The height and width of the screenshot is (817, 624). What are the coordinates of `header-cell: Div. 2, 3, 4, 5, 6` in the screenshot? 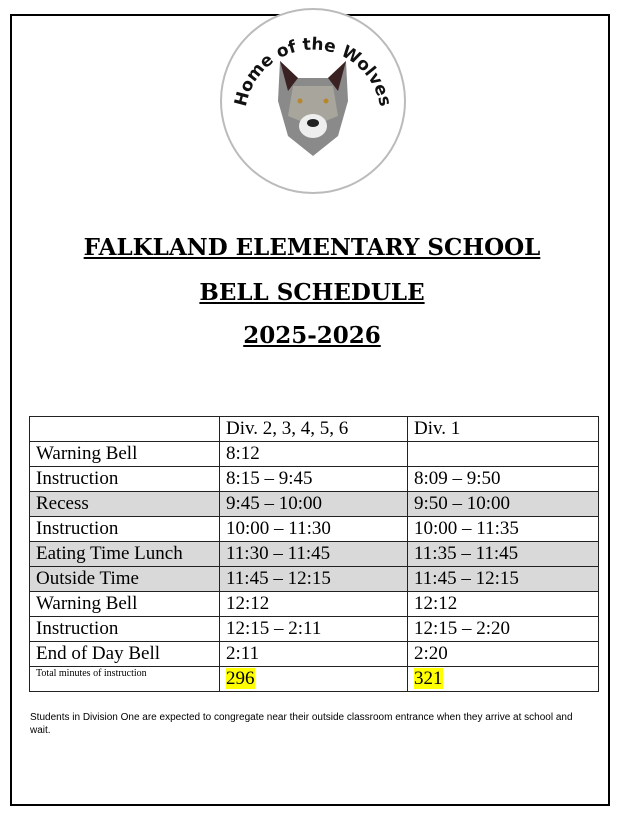 It's located at (313, 429).